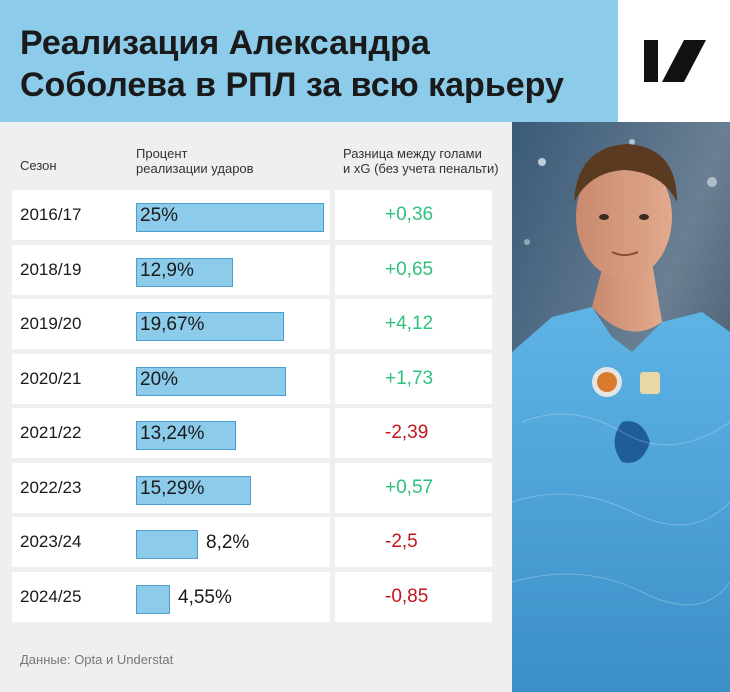 Image resolution: width=730 pixels, height=692 pixels. What do you see at coordinates (51, 378) in the screenshot?
I see `season-label: 2020/21` at bounding box center [51, 378].